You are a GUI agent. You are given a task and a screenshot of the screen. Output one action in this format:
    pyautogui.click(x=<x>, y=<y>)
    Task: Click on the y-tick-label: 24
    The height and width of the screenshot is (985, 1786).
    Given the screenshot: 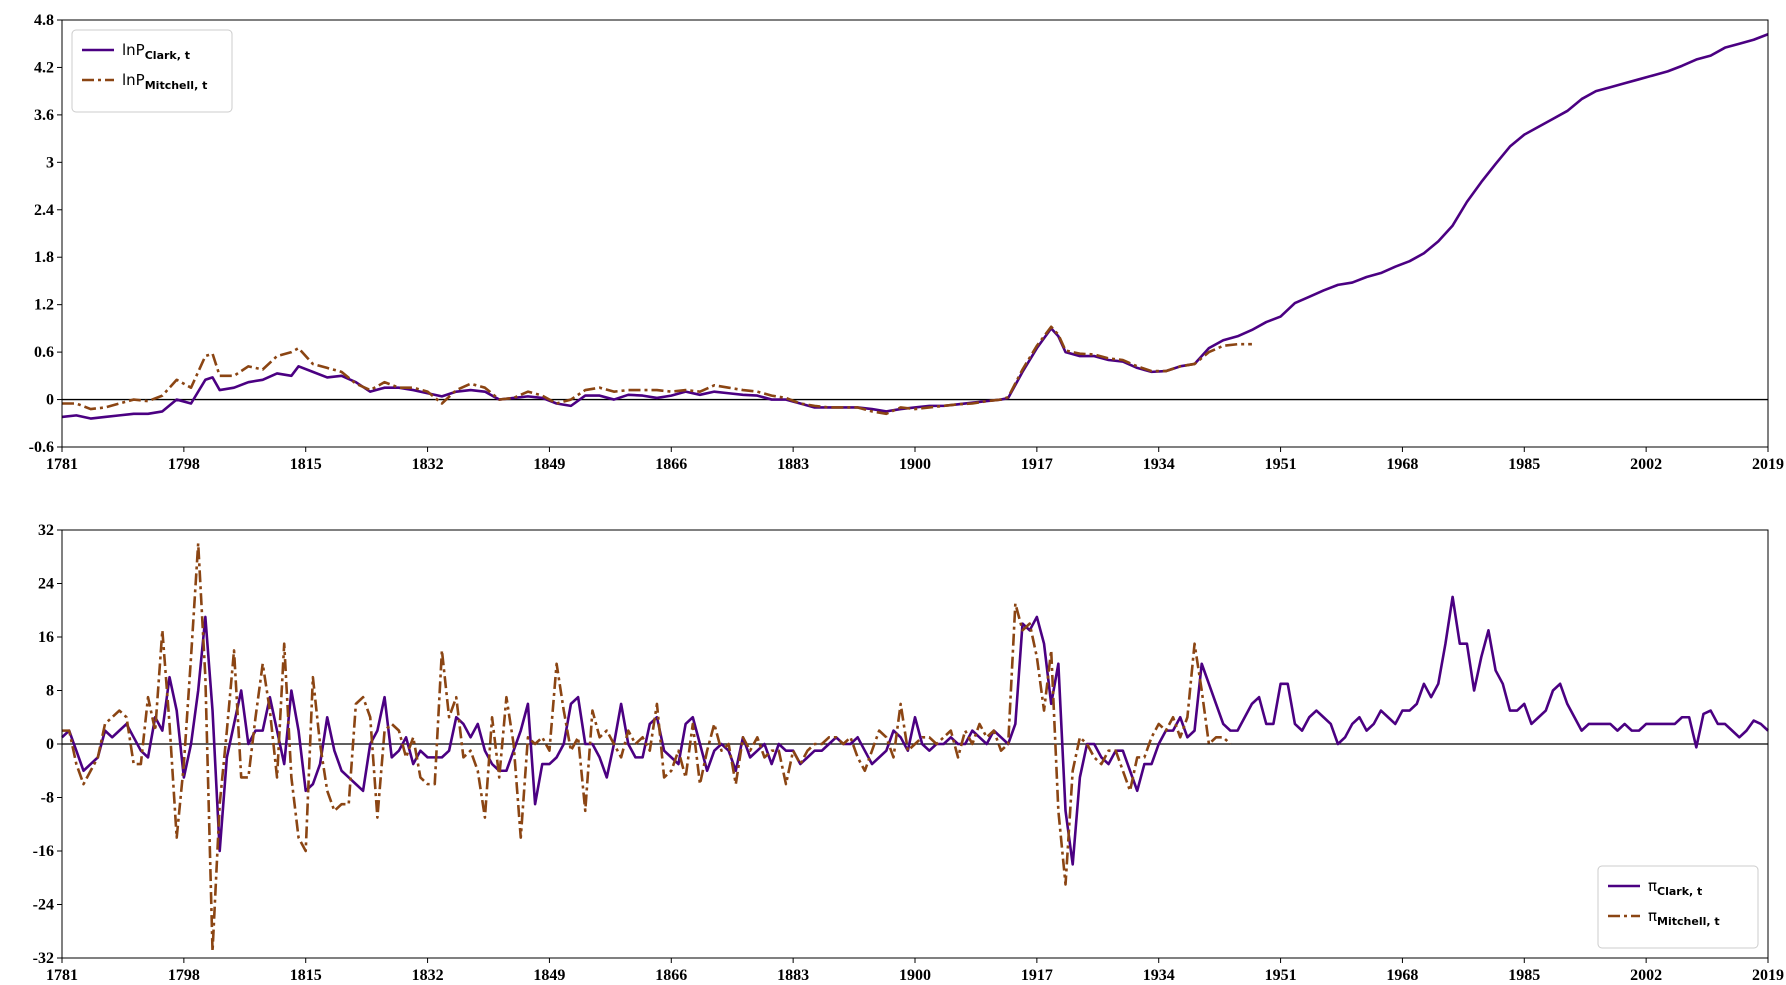 What is the action you would take?
    pyautogui.click(x=46, y=584)
    